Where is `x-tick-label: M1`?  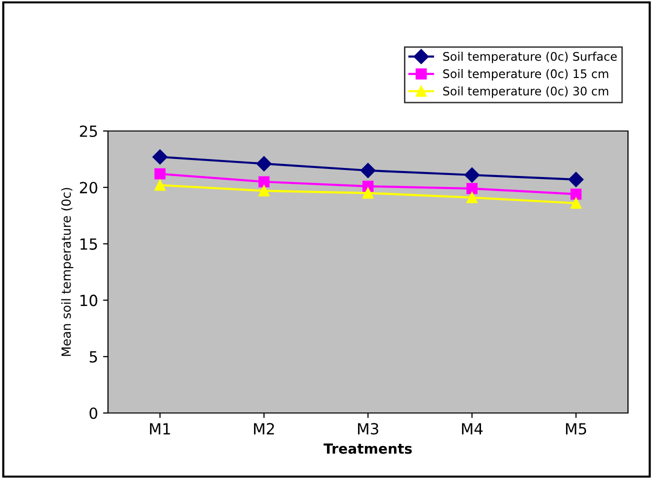 x-tick-label: M1 is located at coordinates (160, 428).